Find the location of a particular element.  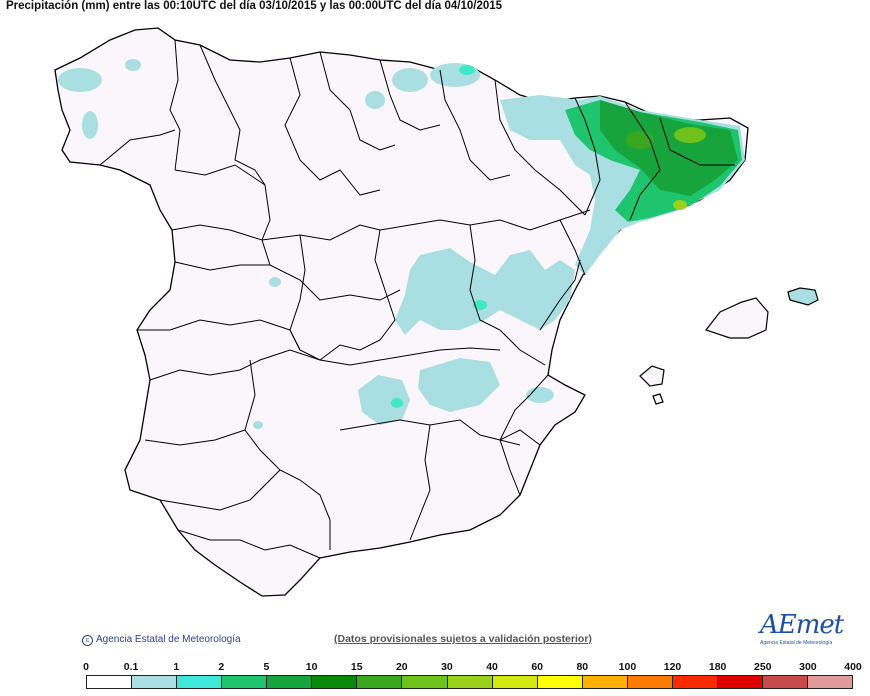

legend-label: 0 is located at coordinates (86, 667).